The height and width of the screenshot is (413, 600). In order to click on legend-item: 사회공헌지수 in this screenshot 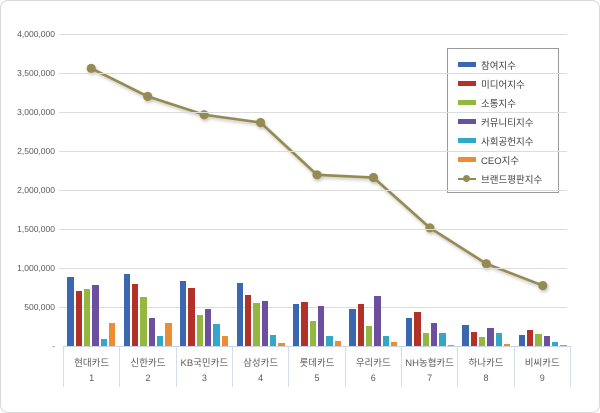, I will do `click(508, 140)`.